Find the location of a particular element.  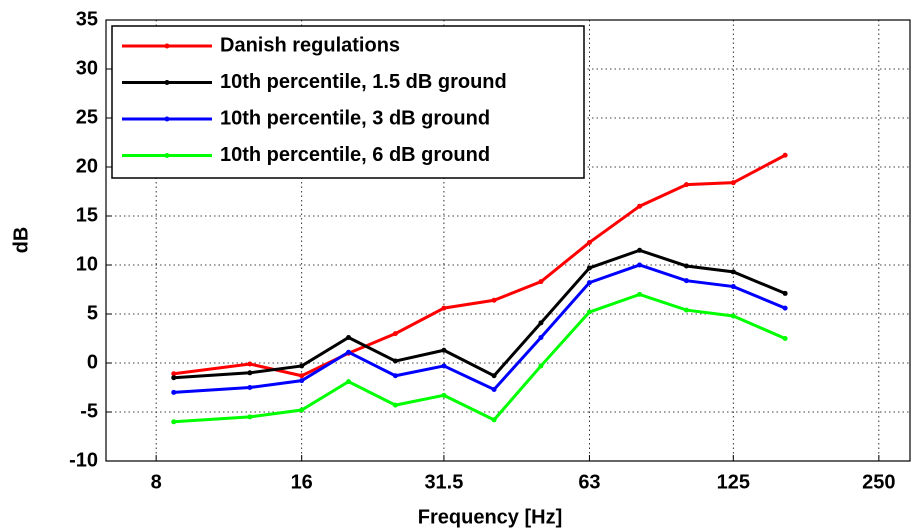

y-tick-label: 15 is located at coordinates (87, 215).